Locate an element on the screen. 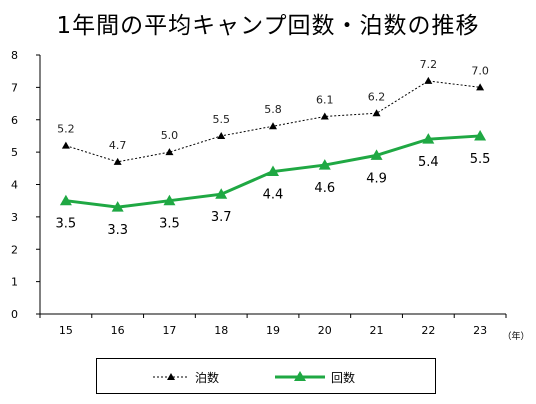 The height and width of the screenshot is (404, 536). x-tick-label: 16 is located at coordinates (118, 330).